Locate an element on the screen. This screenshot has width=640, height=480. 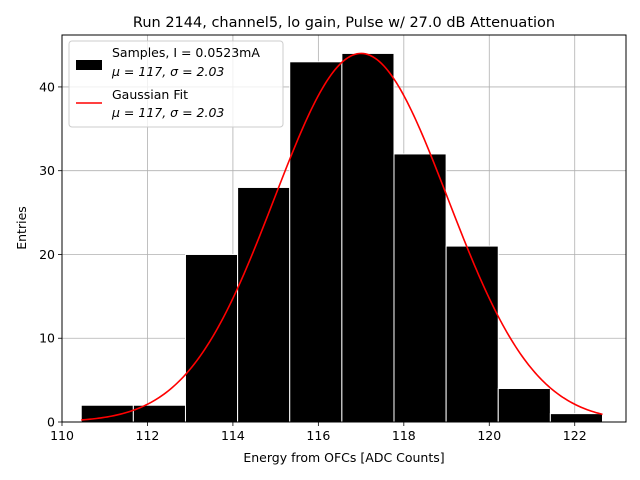
x-tick-label: 120 is located at coordinates (489, 435).